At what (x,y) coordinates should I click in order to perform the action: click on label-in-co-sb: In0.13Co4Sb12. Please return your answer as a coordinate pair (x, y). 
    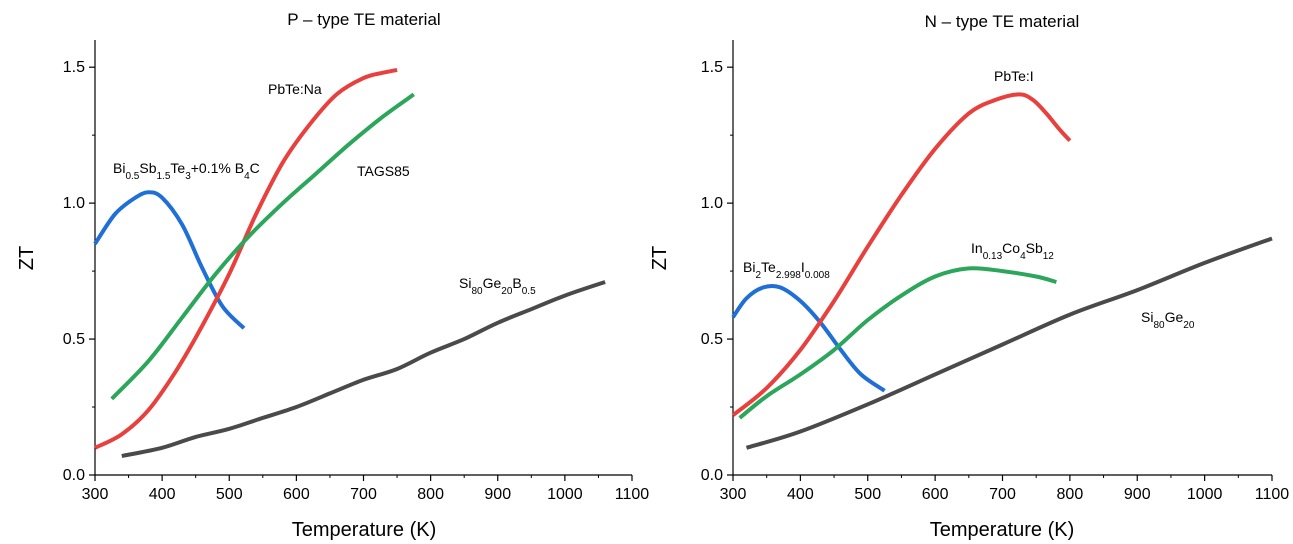
    Looking at the image, I should click on (1012, 251).